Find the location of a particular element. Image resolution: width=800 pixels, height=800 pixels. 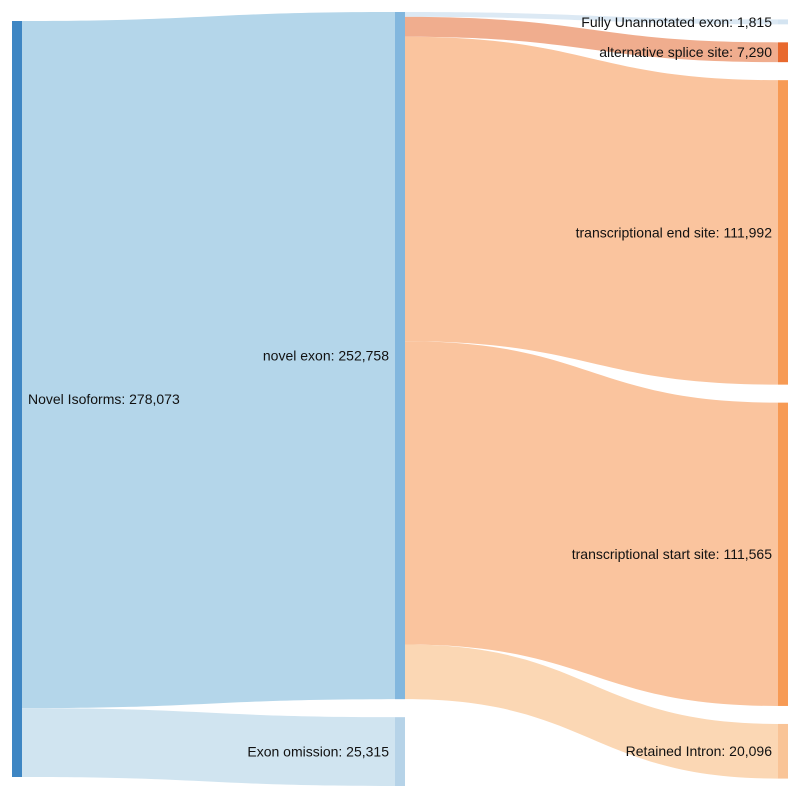

node-fully_unannotated is located at coordinates (783, 22).